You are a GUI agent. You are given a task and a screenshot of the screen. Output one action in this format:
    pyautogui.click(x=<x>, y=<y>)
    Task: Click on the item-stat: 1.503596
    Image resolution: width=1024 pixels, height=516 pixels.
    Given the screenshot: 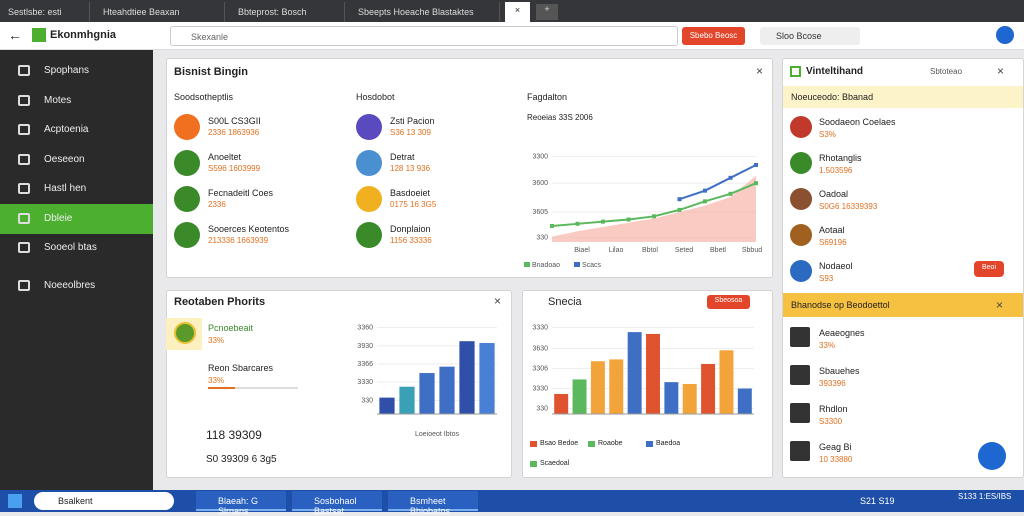 What is the action you would take?
    pyautogui.click(x=836, y=170)
    